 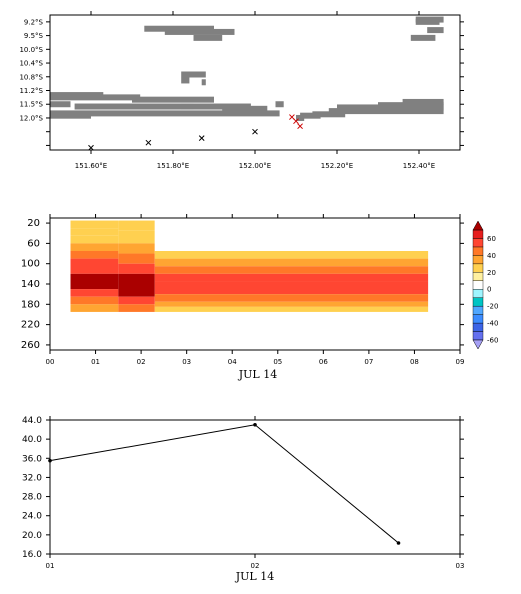 I want to click on map-x-tick-label: 152.00°E, so click(x=255, y=166).